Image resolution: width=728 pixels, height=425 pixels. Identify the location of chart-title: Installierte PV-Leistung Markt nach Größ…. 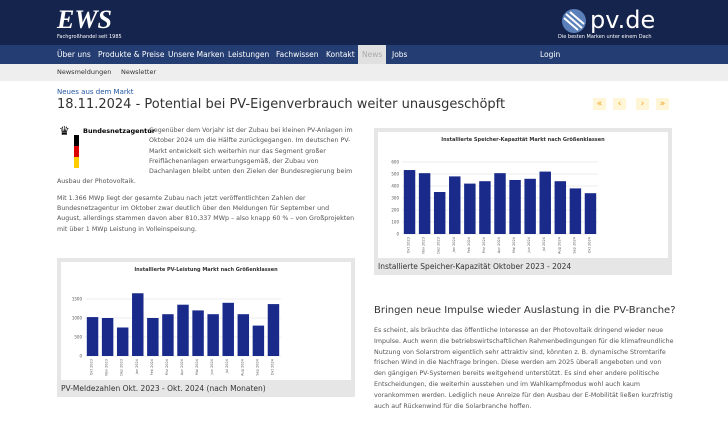
(206, 270).